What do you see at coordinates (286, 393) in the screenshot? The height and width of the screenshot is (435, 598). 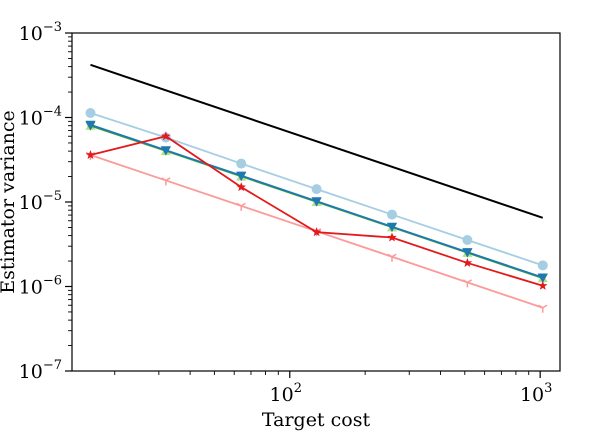 I see `x-tick-label: 10²` at bounding box center [286, 393].